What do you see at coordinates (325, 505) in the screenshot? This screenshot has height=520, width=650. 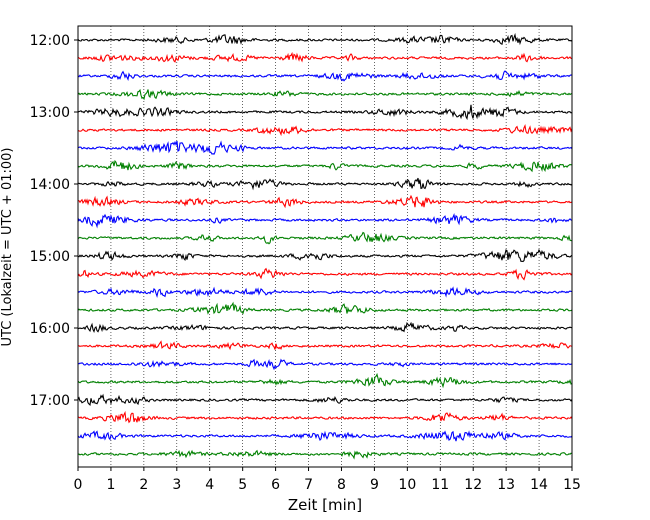 I see `x-axis-label: Zeit [min]` at bounding box center [325, 505].